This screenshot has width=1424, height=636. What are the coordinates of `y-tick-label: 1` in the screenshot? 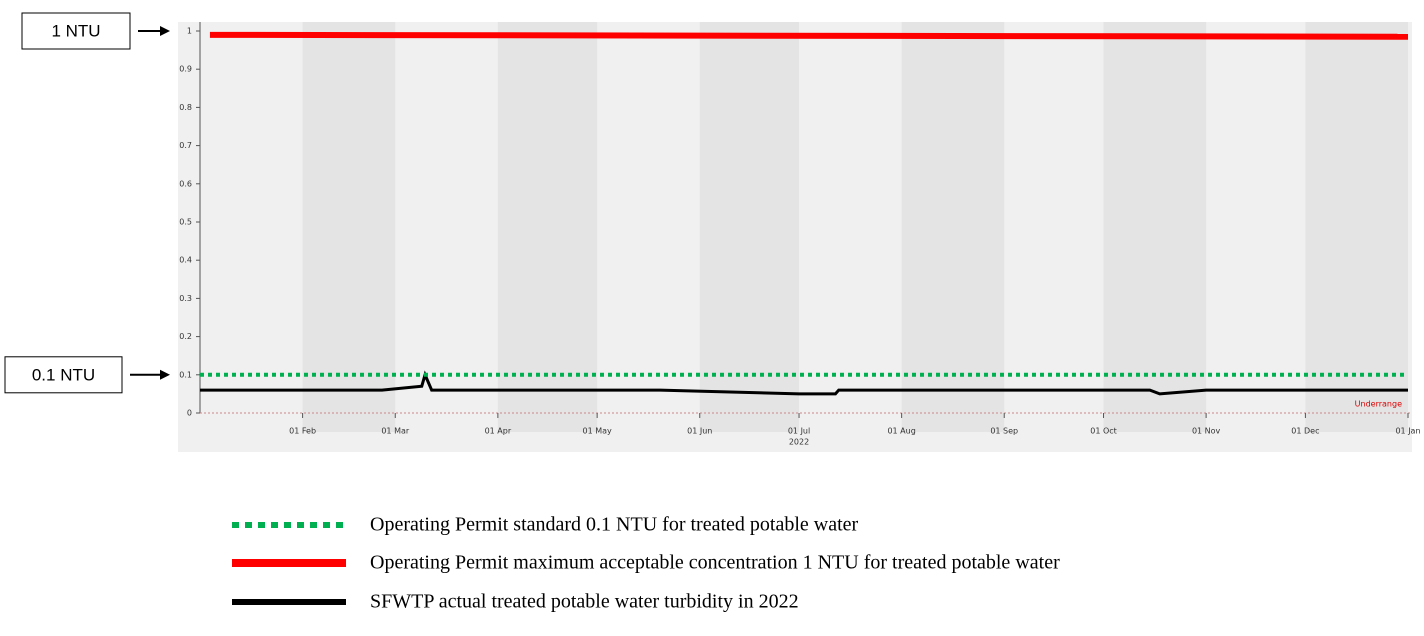 It's located at (189, 31).